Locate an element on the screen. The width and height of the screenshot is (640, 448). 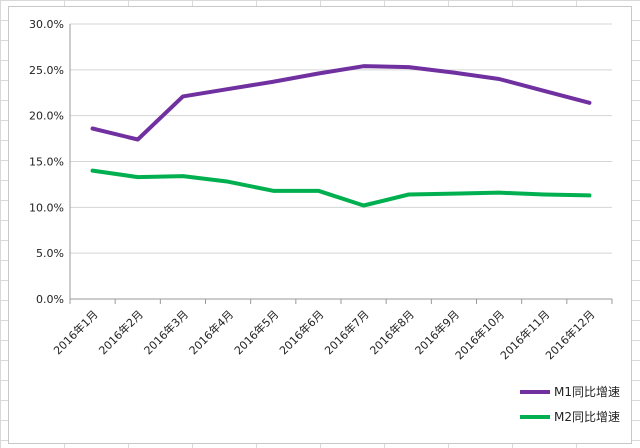
x-tick-label: 2016年1月 is located at coordinates (76, 332).